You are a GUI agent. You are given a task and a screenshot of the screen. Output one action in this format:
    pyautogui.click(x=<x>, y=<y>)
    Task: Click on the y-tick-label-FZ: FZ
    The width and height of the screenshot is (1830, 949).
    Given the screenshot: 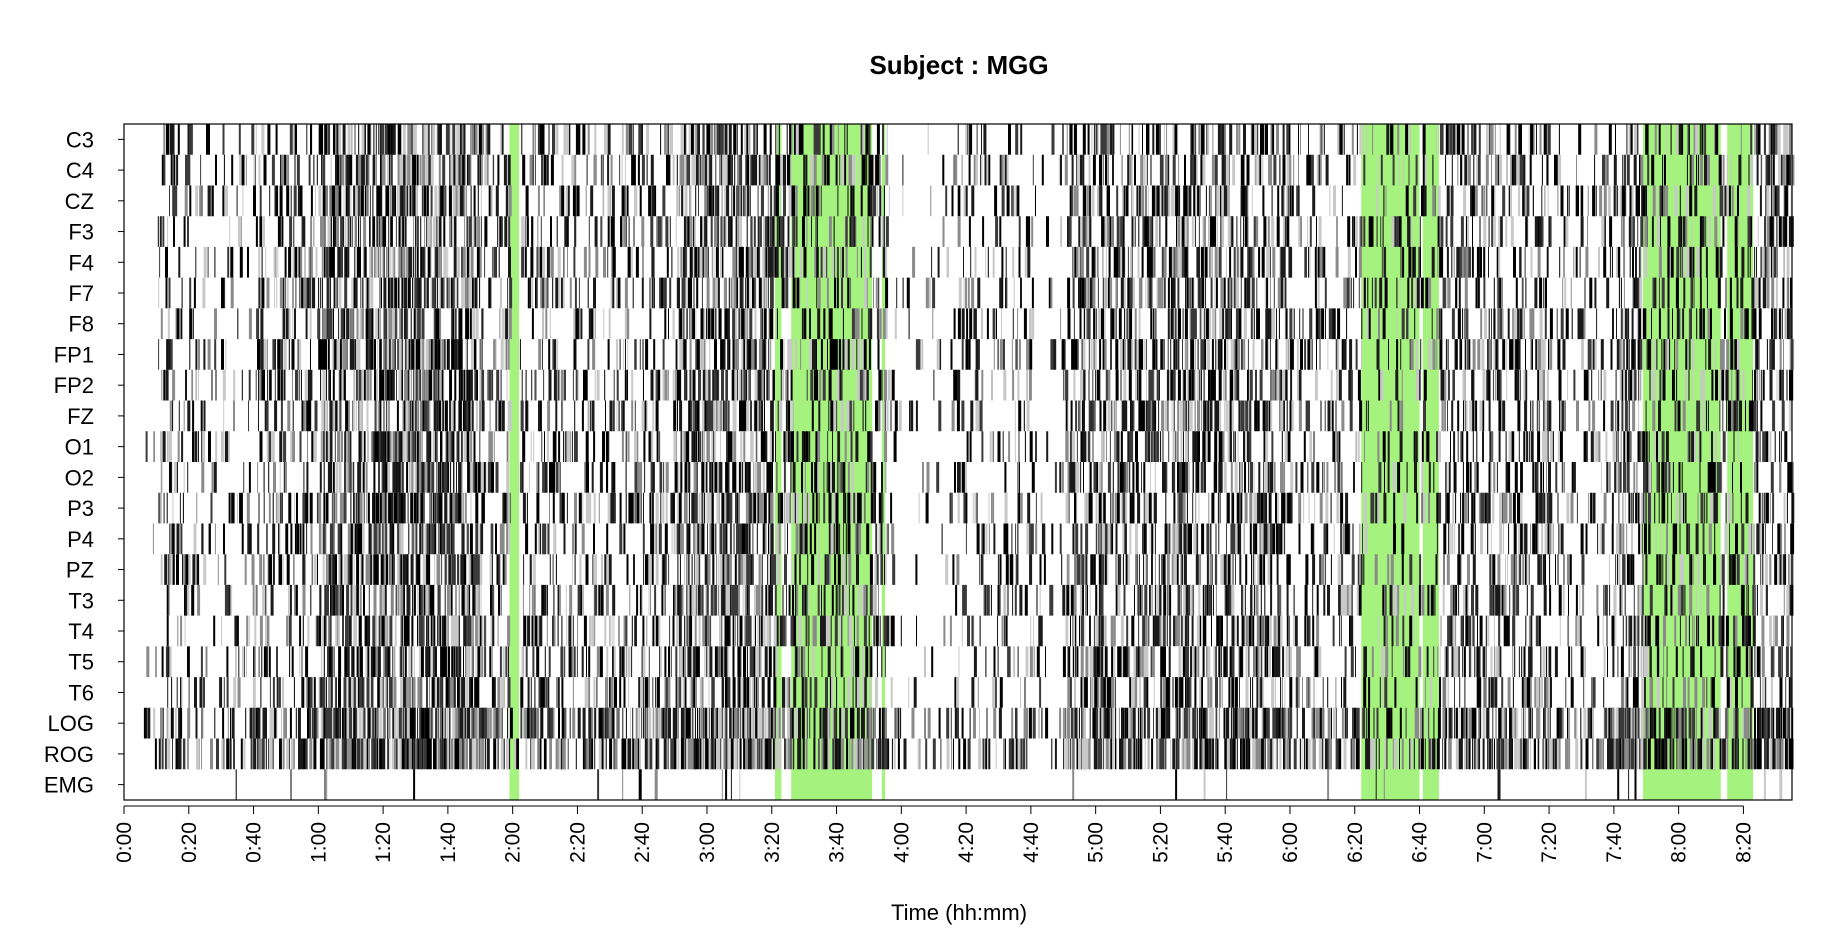 What is the action you would take?
    pyautogui.click(x=80, y=416)
    